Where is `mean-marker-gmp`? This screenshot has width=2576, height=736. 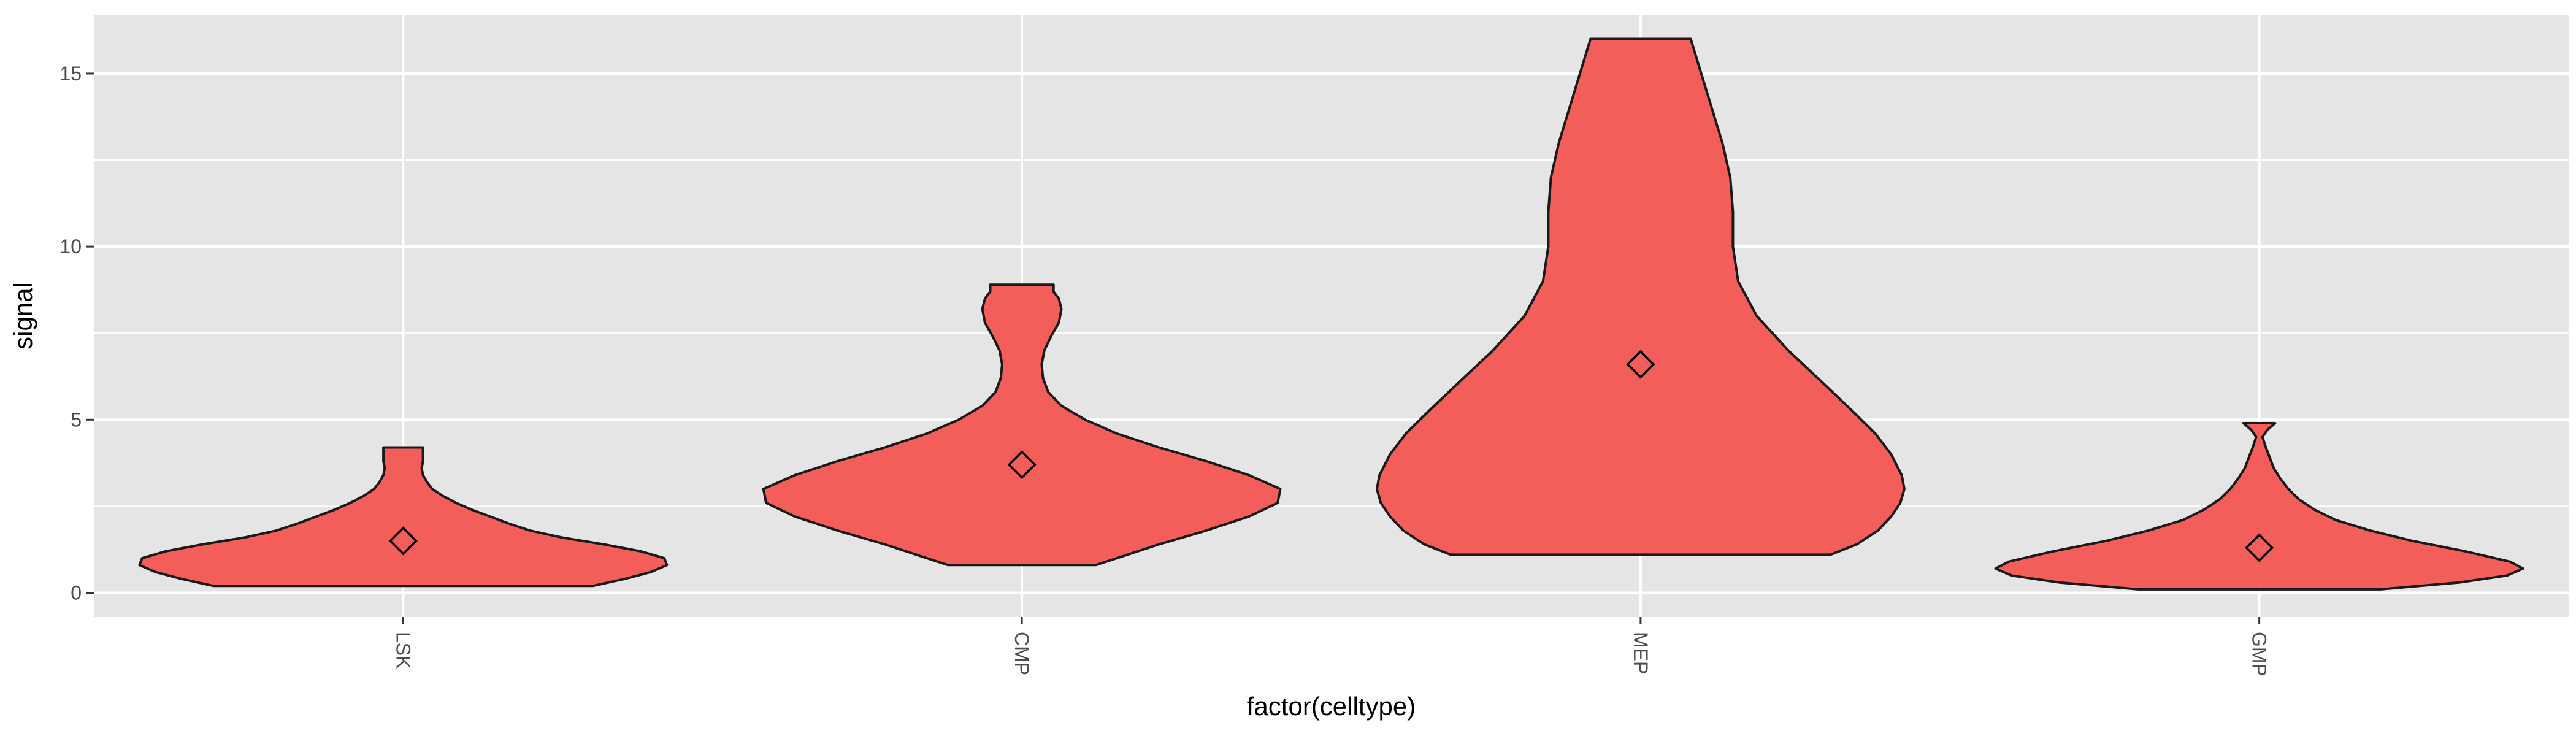 mean-marker-gmp is located at coordinates (2259, 547).